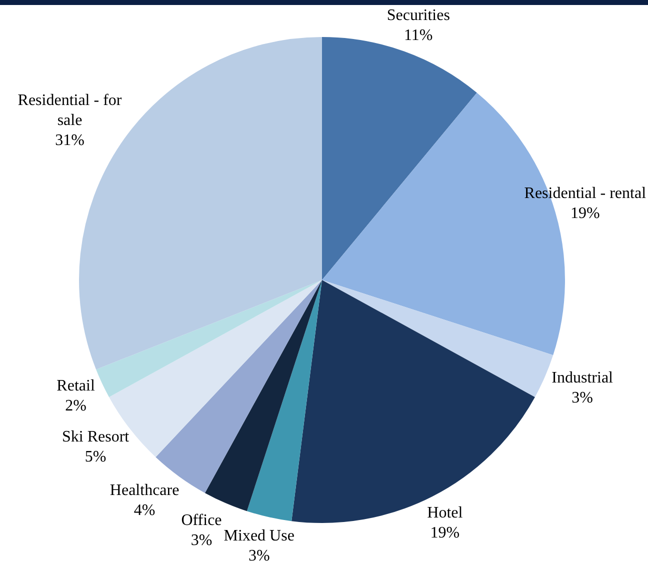 This screenshot has width=648, height=577. I want to click on data-label: 4%, so click(145, 511).